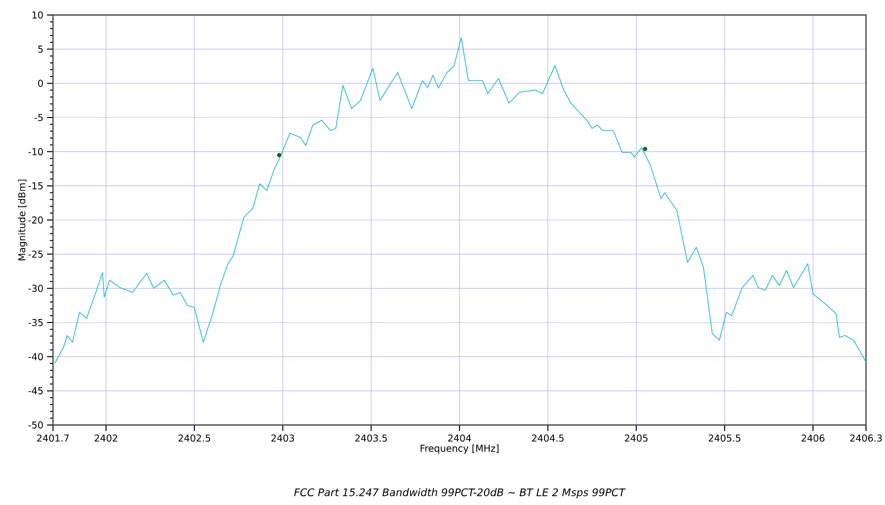  I want to click on x-tick-label: 2404, so click(460, 438).